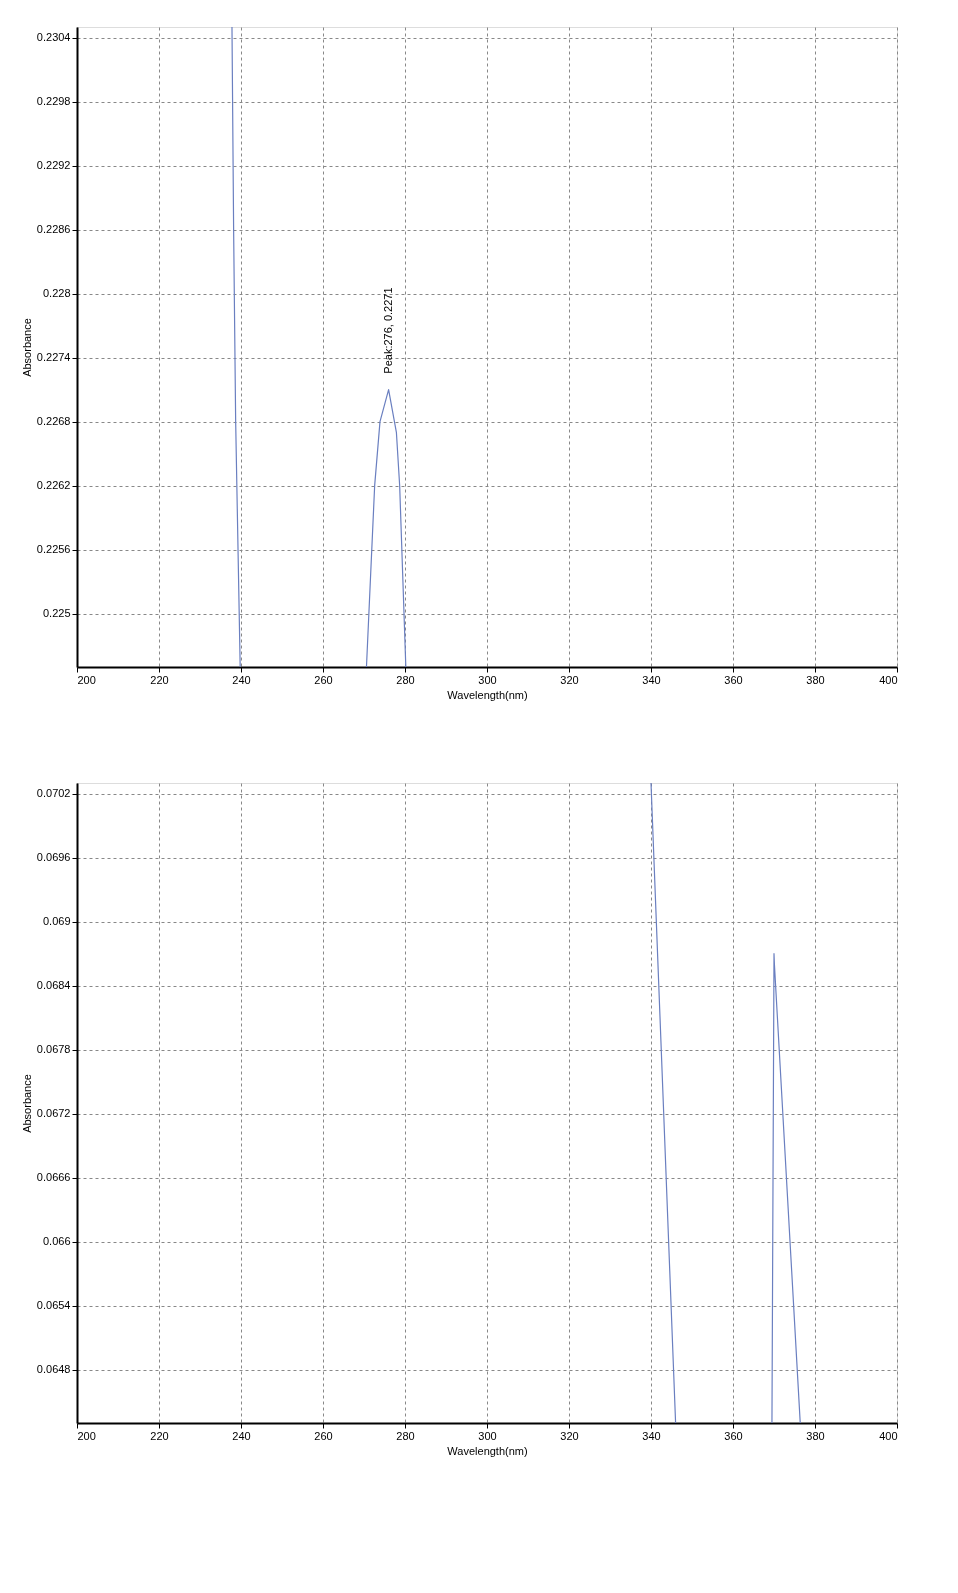  I want to click on y-tick-label: 0.2262, so click(53, 485).